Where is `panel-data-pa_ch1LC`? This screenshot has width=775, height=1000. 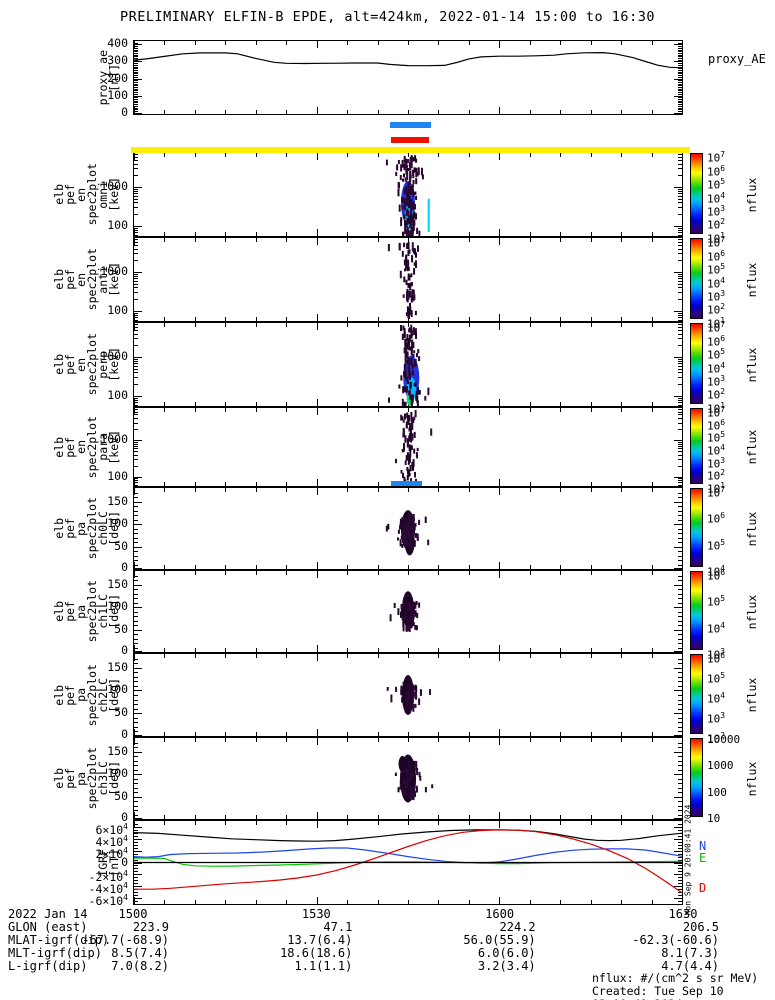
panel-data-pa_ch1LC is located at coordinates (405, 611).